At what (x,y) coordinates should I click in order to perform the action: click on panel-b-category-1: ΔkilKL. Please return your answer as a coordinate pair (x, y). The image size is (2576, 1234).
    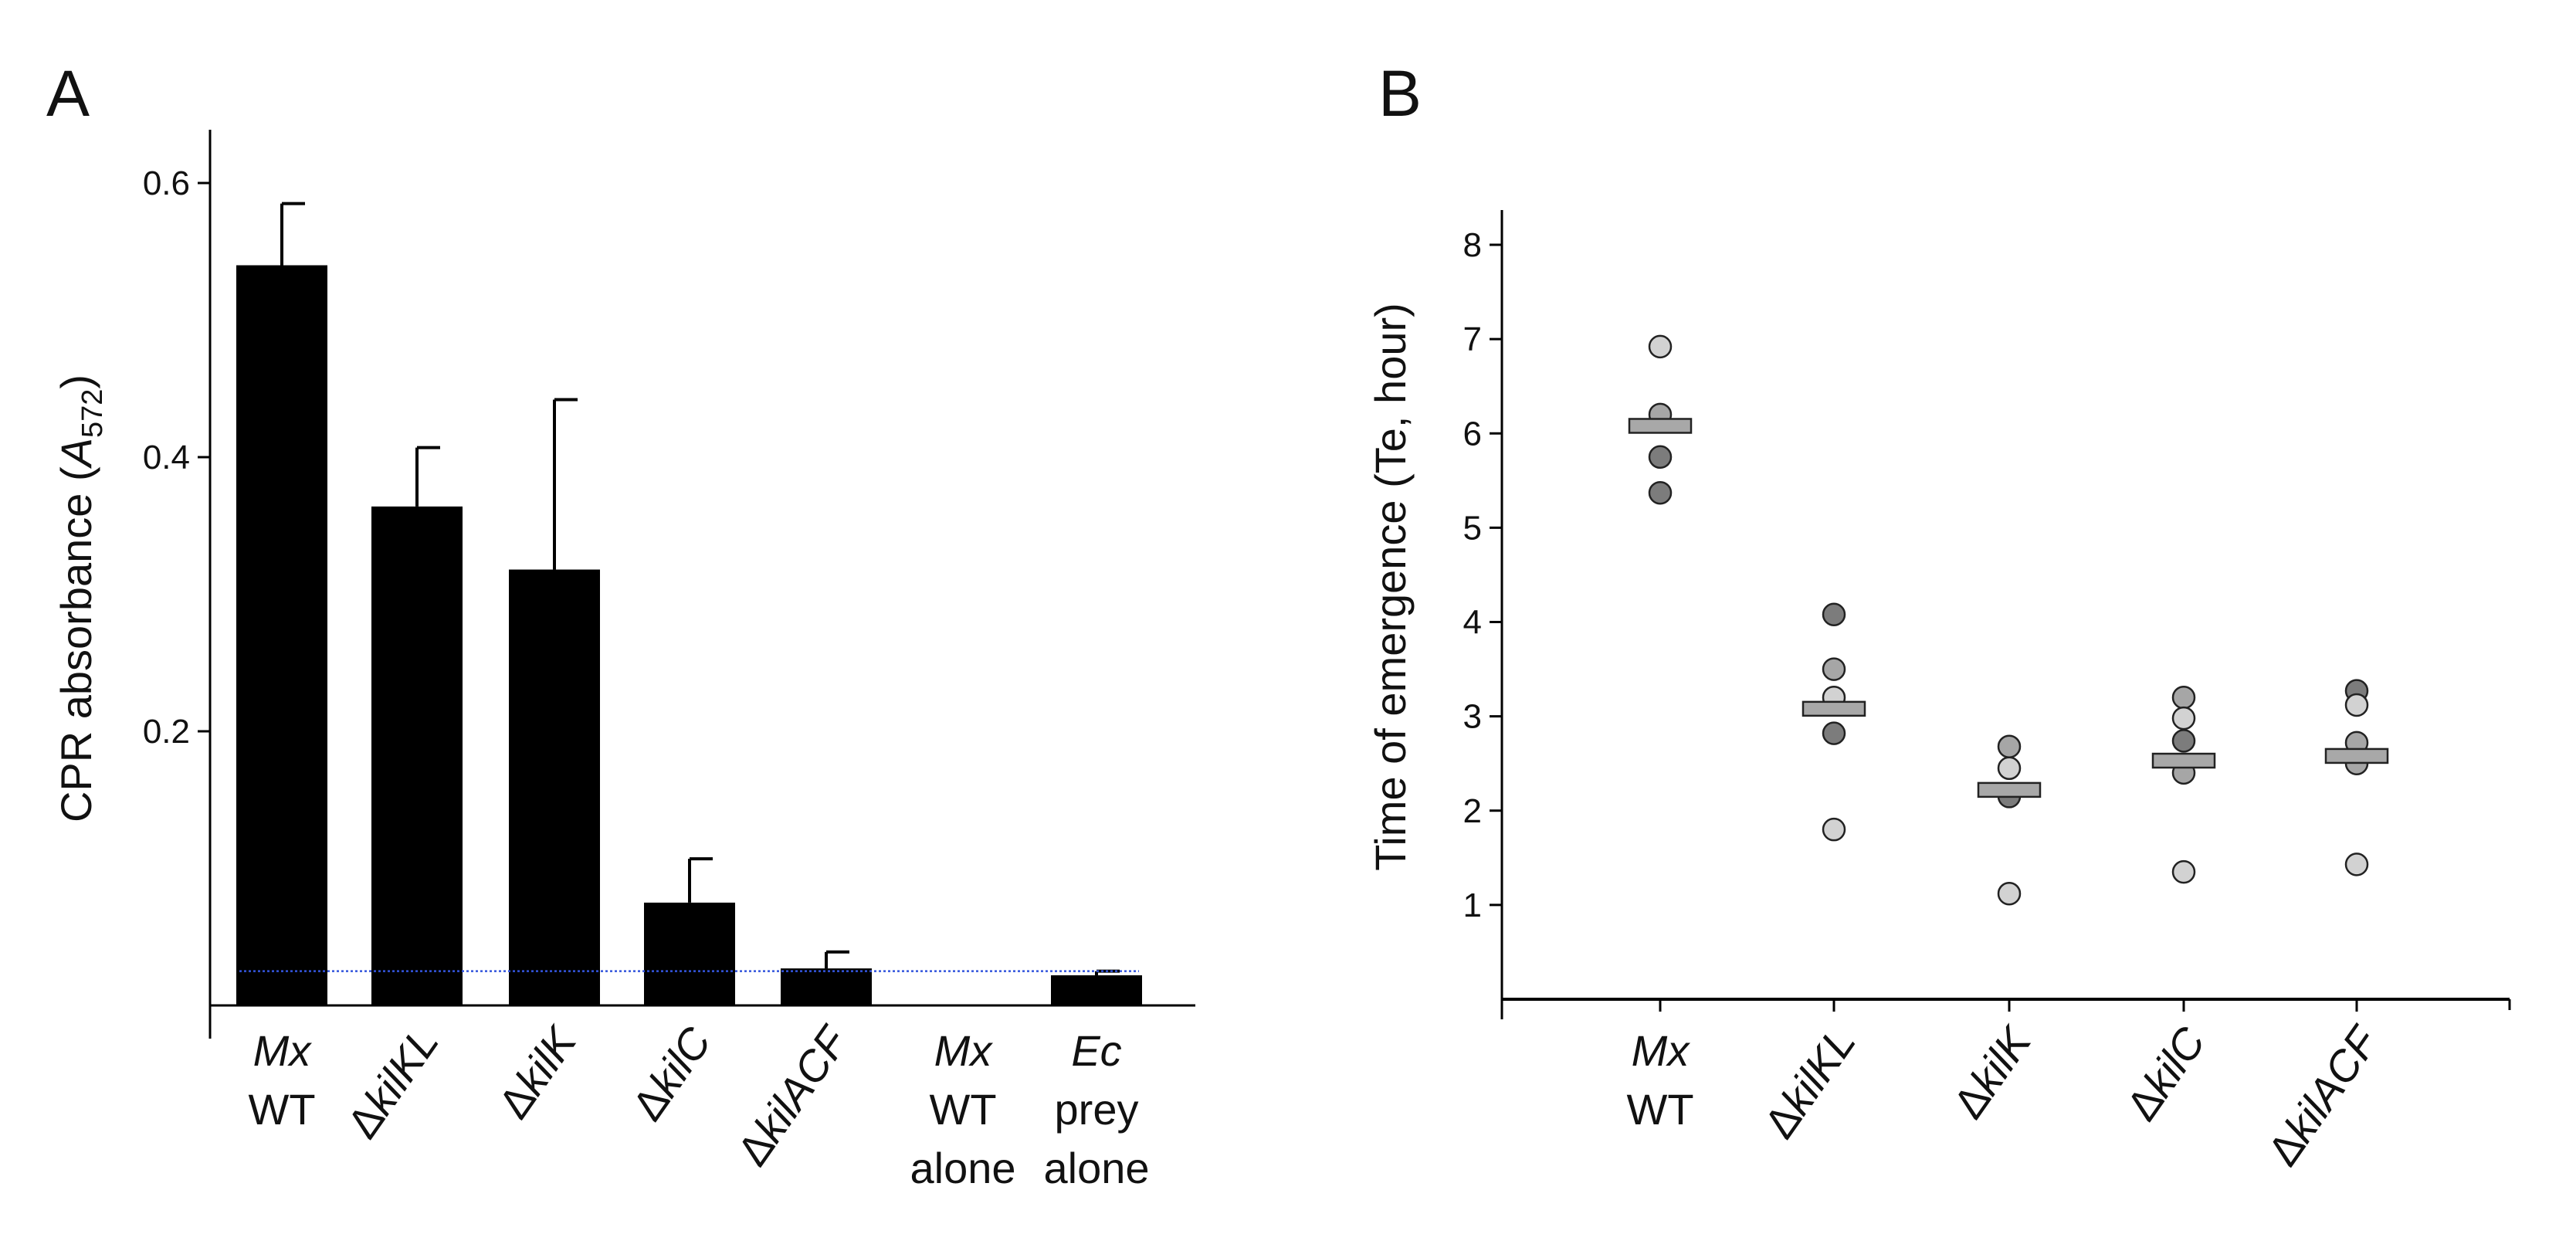
    Looking at the image, I should click on (1809, 1083).